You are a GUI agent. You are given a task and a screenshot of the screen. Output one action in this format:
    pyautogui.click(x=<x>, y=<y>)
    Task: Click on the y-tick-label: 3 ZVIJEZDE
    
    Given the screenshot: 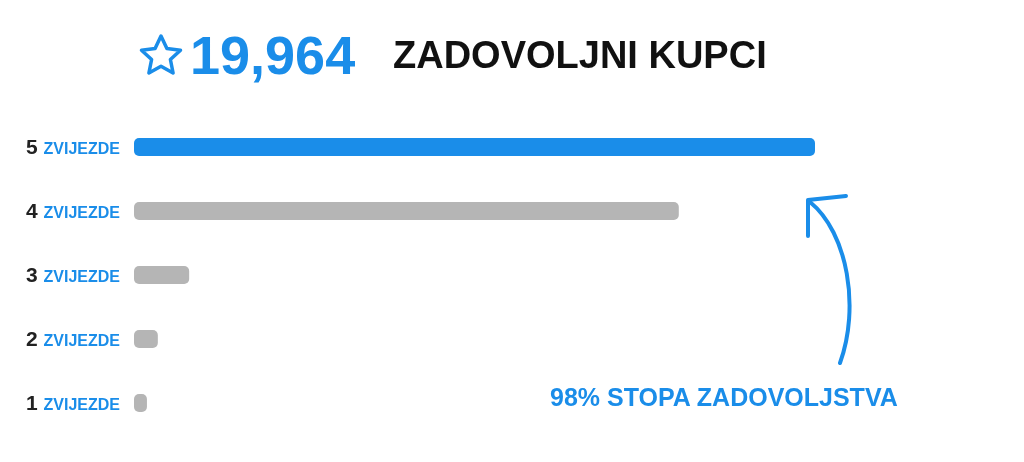 What is the action you would take?
    pyautogui.click(x=73, y=274)
    